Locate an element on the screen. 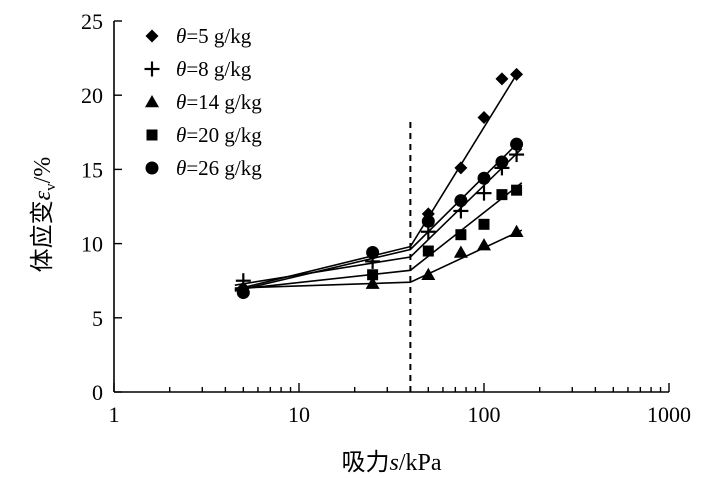 This screenshot has height=478, width=721. legend-label: θ=20 g/kg is located at coordinates (219, 135).